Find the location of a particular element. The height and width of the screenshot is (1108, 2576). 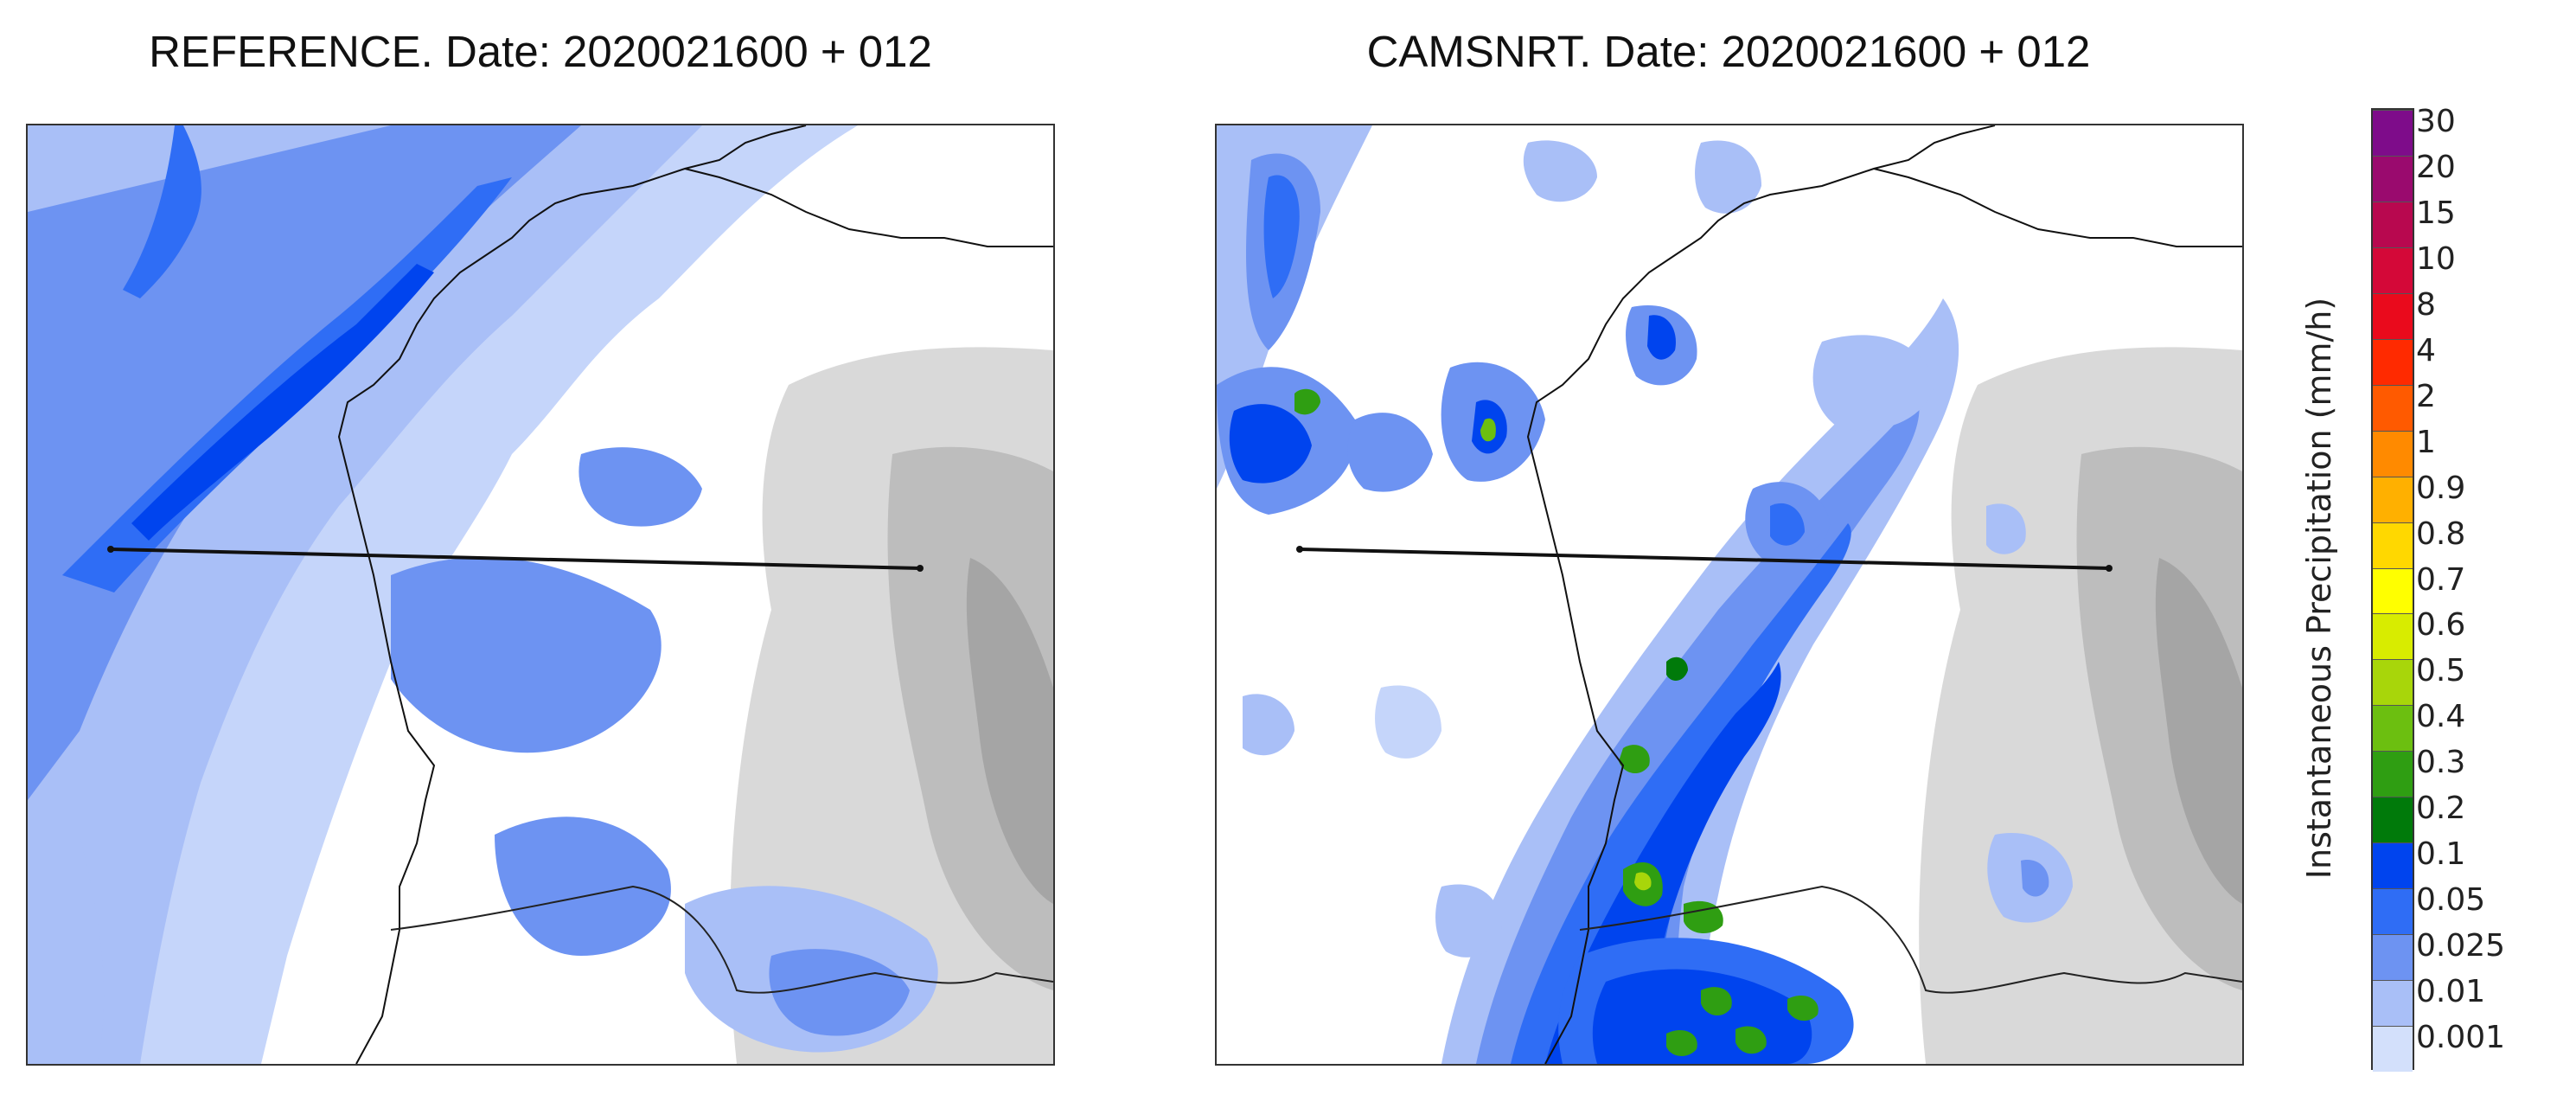

colorbar-tick-label: 0.9 is located at coordinates (2441, 488).